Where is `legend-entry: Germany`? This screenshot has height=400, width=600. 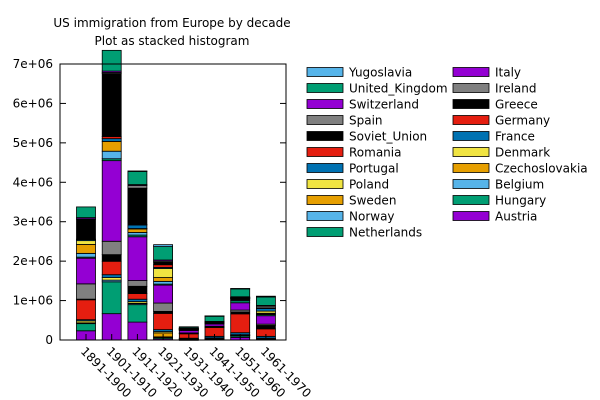 legend-entry: Germany is located at coordinates (501, 121).